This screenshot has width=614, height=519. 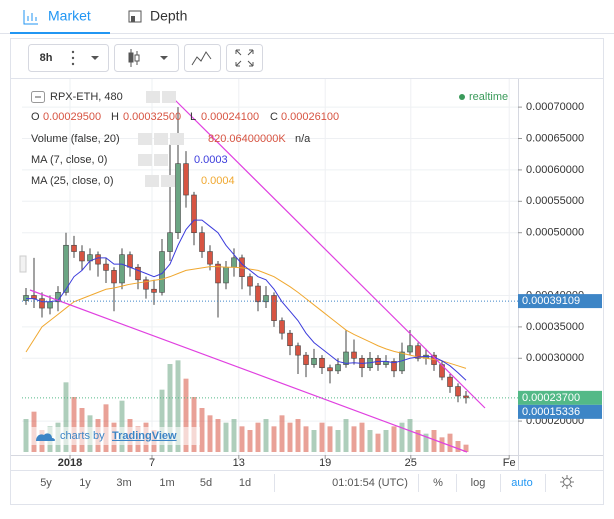 I want to click on volume-ma-box, so click(x=560, y=411).